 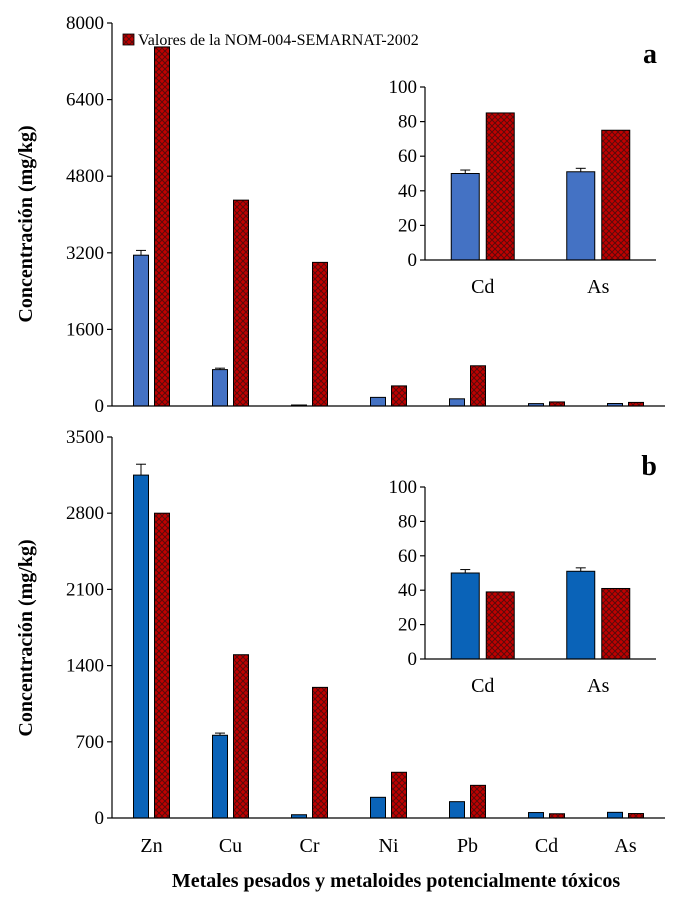 What do you see at coordinates (598, 287) in the screenshot?
I see `panel-a-inset-xtick-label-as: As` at bounding box center [598, 287].